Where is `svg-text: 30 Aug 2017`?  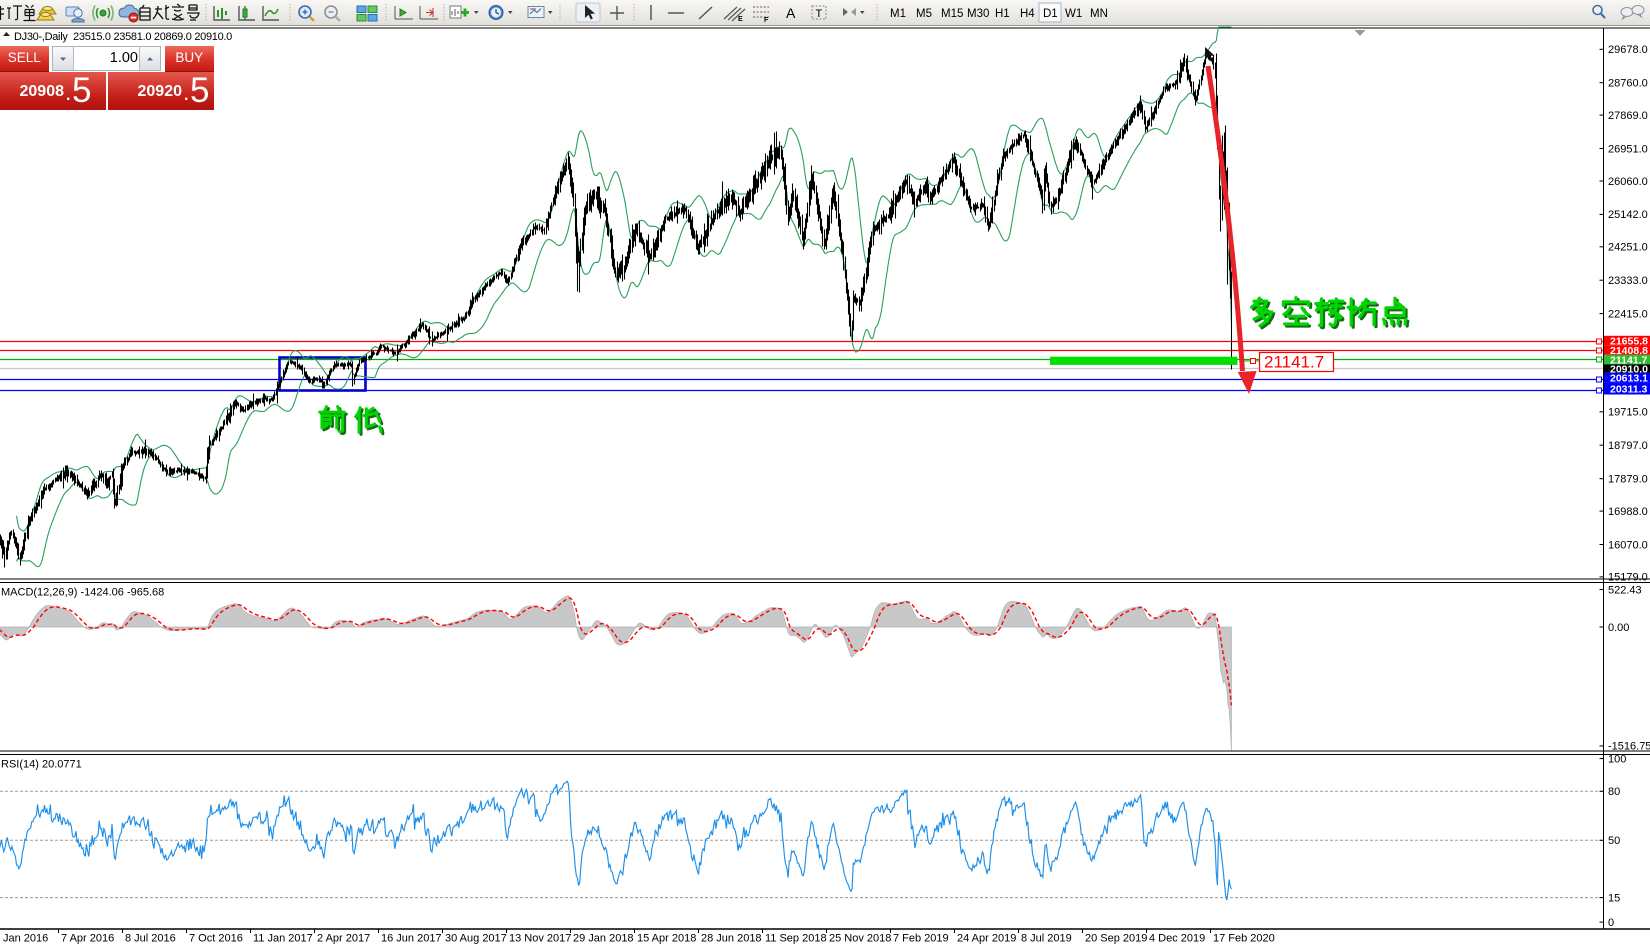
svg-text: 30 Aug 2017 is located at coordinates (476, 939).